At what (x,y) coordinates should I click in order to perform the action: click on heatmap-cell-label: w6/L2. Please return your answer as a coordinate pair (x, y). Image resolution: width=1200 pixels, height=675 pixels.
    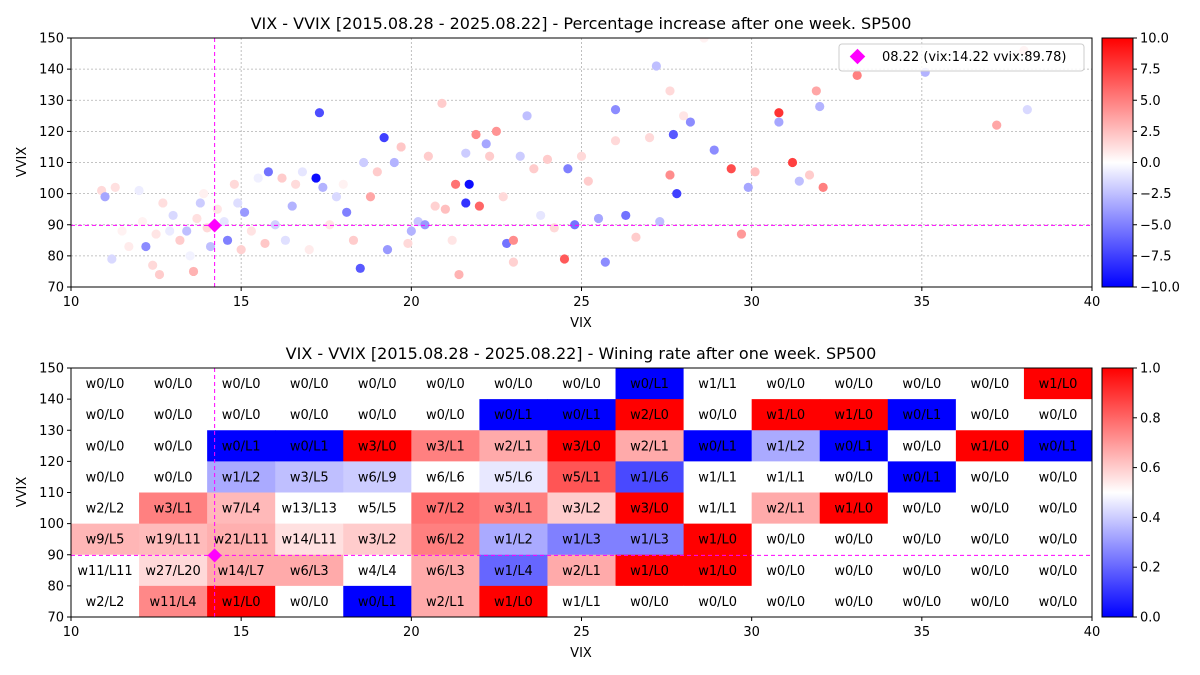
    Looking at the image, I should click on (445, 540).